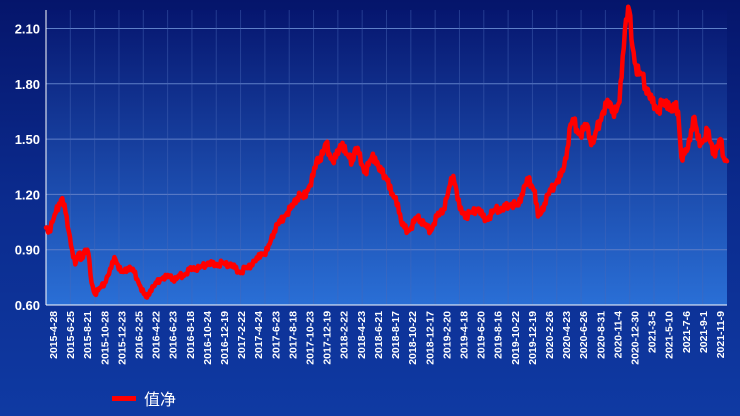 This screenshot has width=740, height=416. What do you see at coordinates (122, 338) in the screenshot?
I see `x-tick-label: 2015-12-23` at bounding box center [122, 338].